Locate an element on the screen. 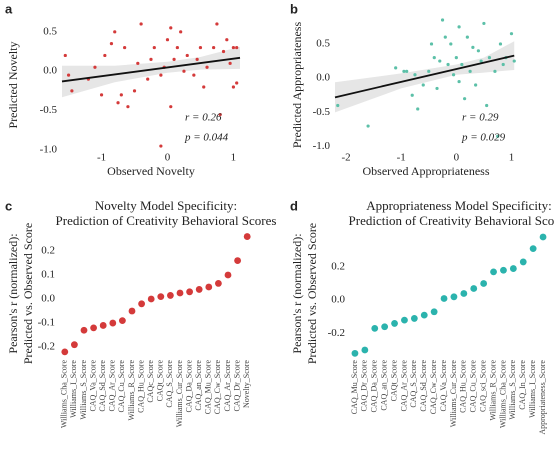 This screenshot has height=450, width=554. x-tick-label: Williams_S_Score is located at coordinates (512, 390).